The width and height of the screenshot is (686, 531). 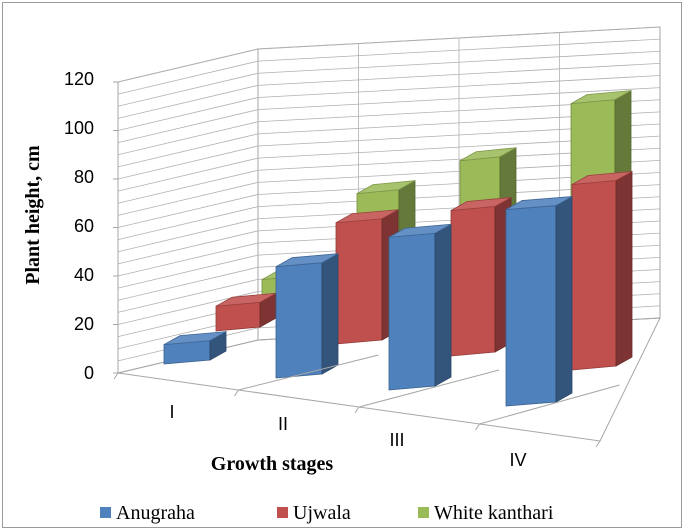 I want to click on x-tick-label: III, so click(x=396, y=440).